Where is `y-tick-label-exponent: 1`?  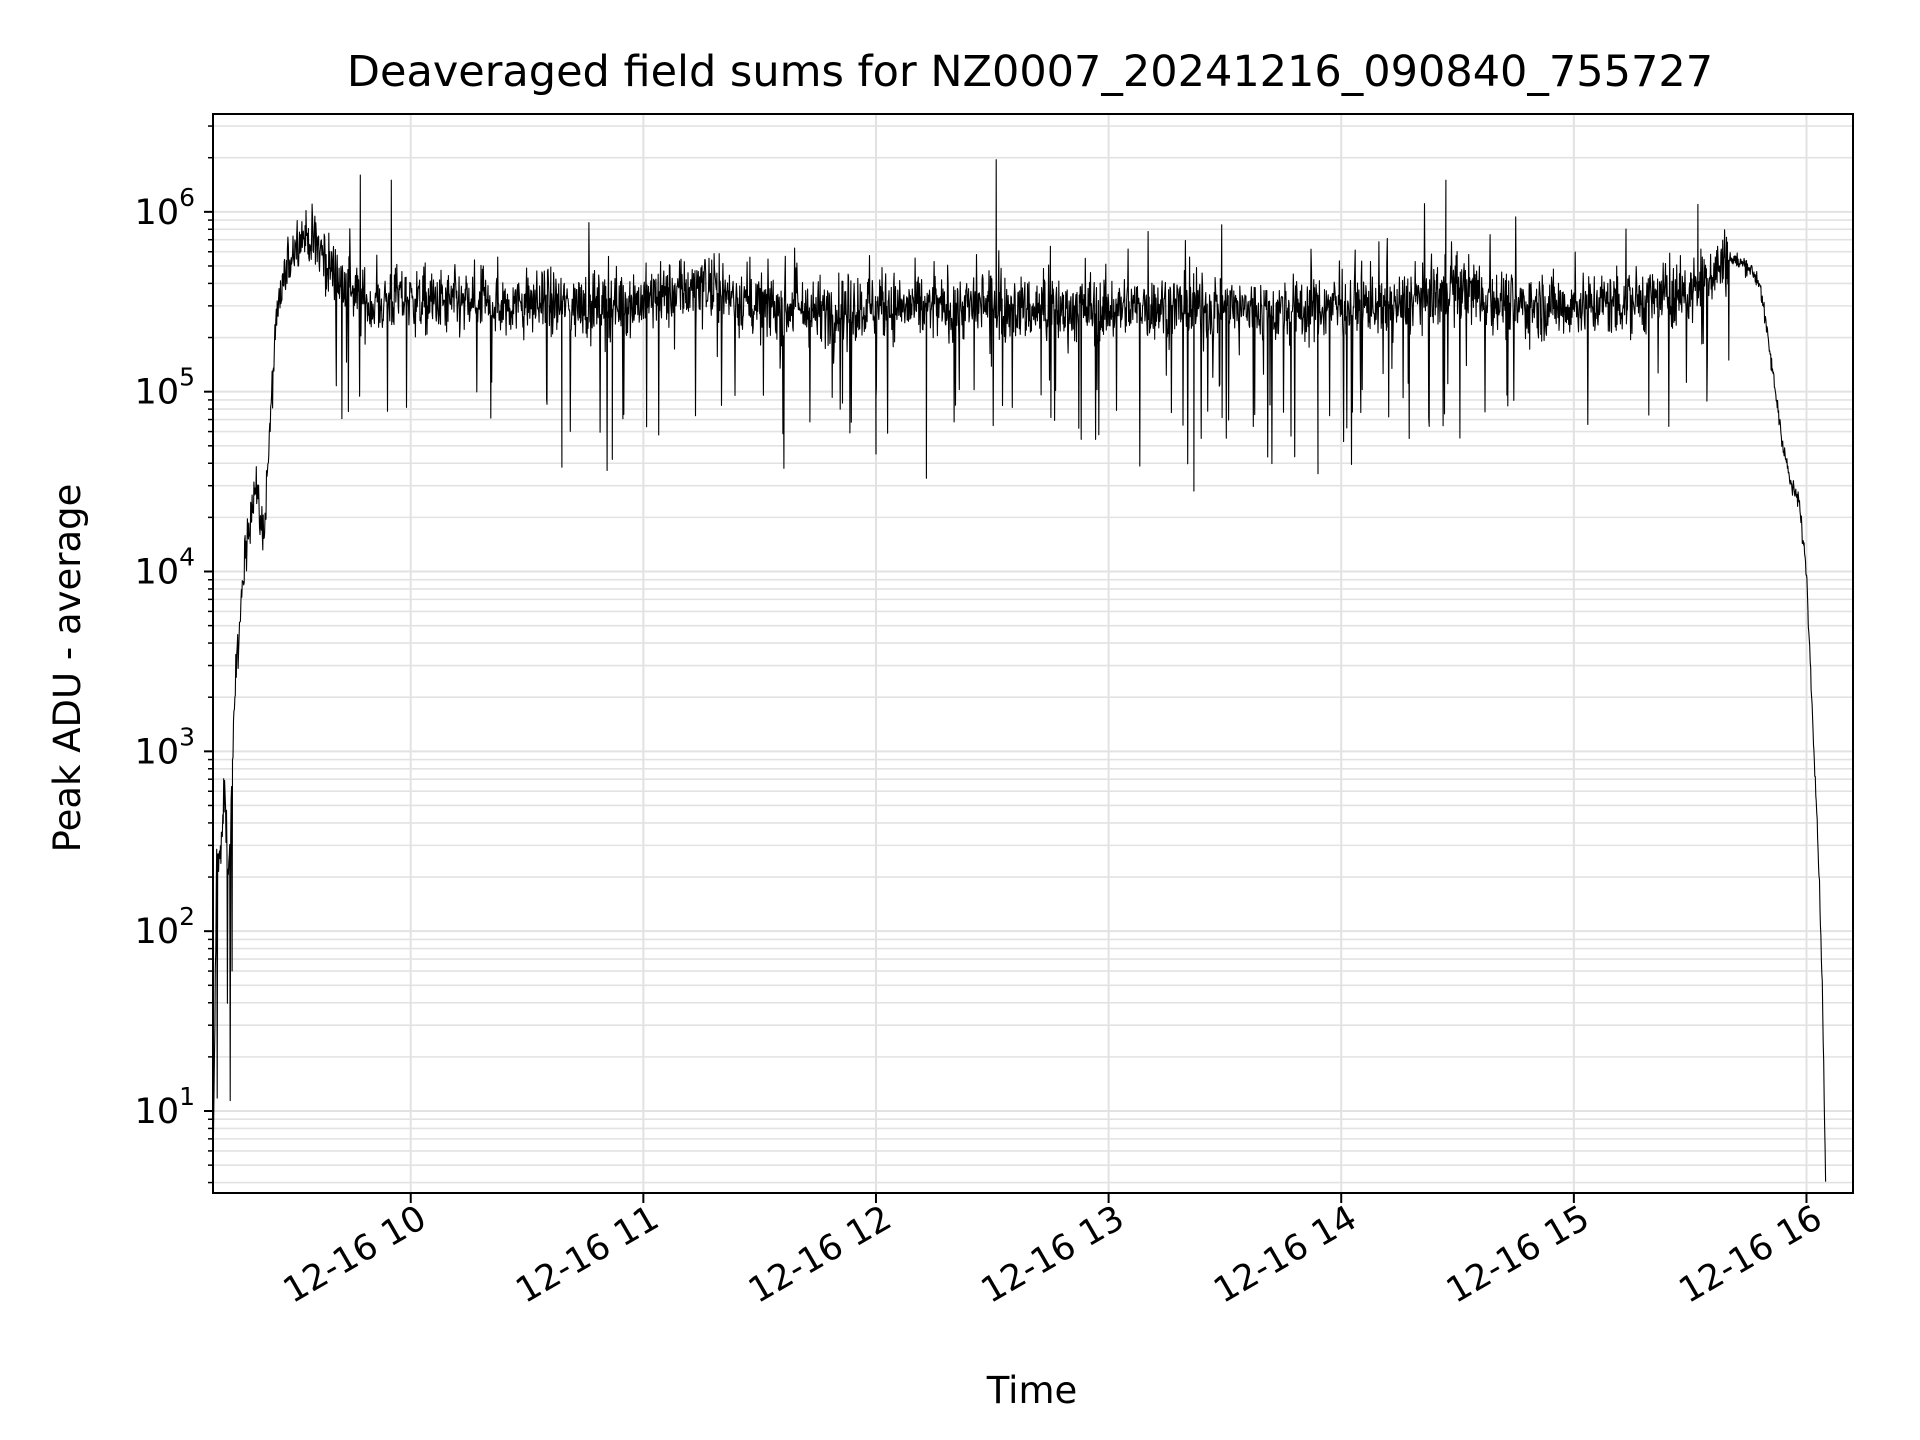 y-tick-label-exponent: 1 is located at coordinates (187, 1096).